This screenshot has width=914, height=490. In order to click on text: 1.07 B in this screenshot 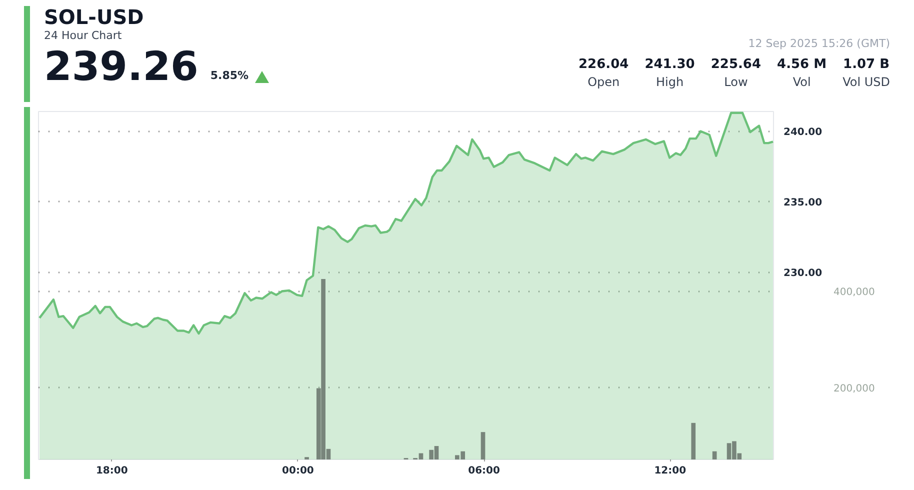, I will do `click(866, 65)`.